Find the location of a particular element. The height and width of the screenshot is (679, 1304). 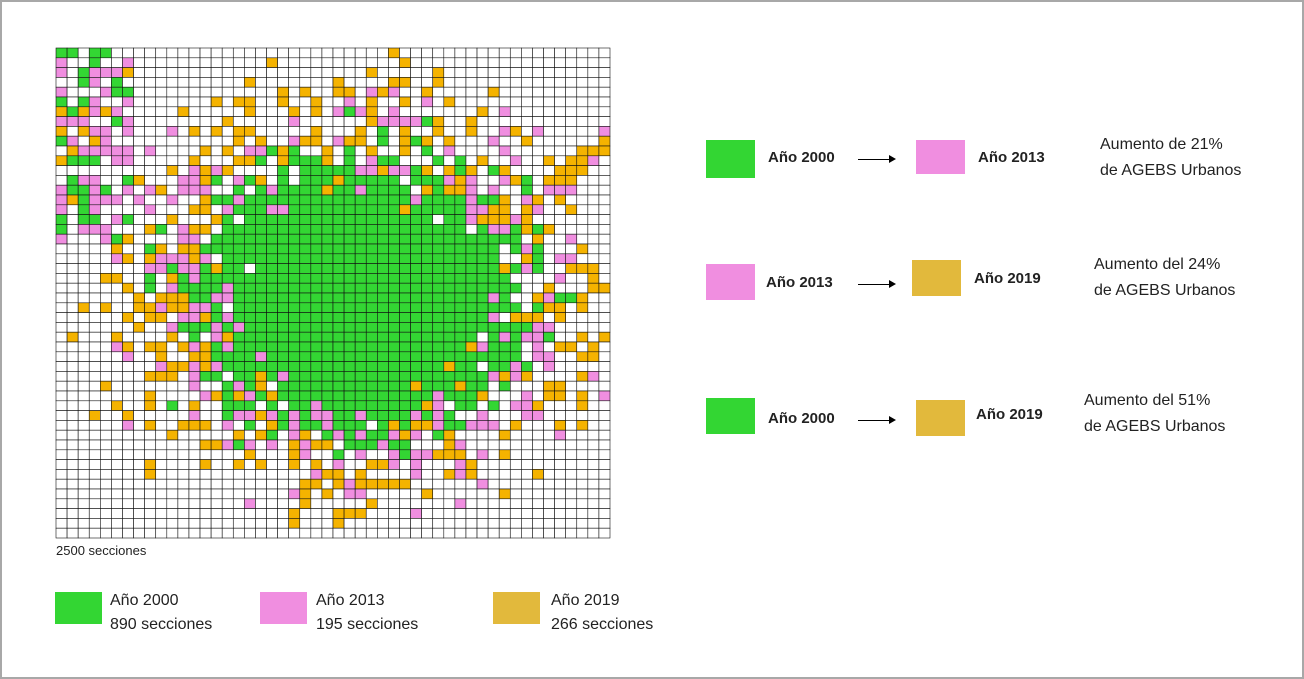

to-label: Año 2019 is located at coordinates (1007, 278).